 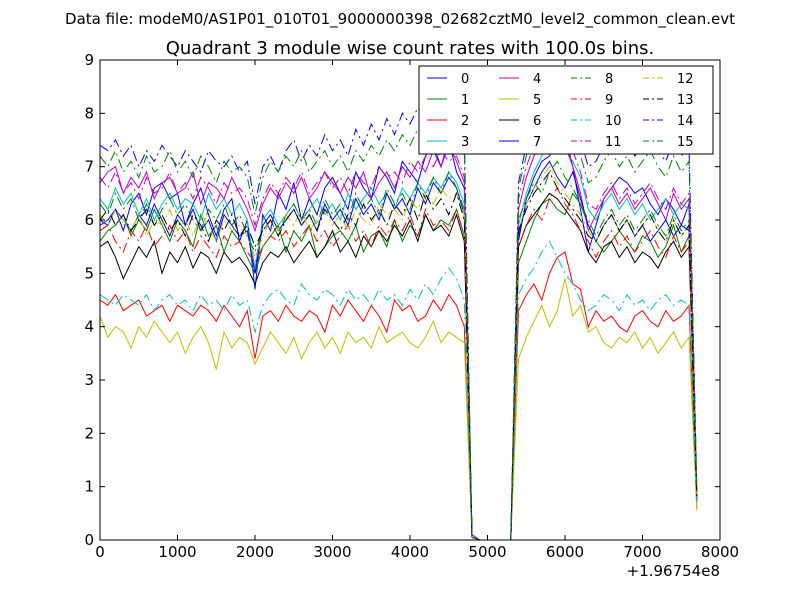 What do you see at coordinates (487, 552) in the screenshot?
I see `x-tick-label: 5000` at bounding box center [487, 552].